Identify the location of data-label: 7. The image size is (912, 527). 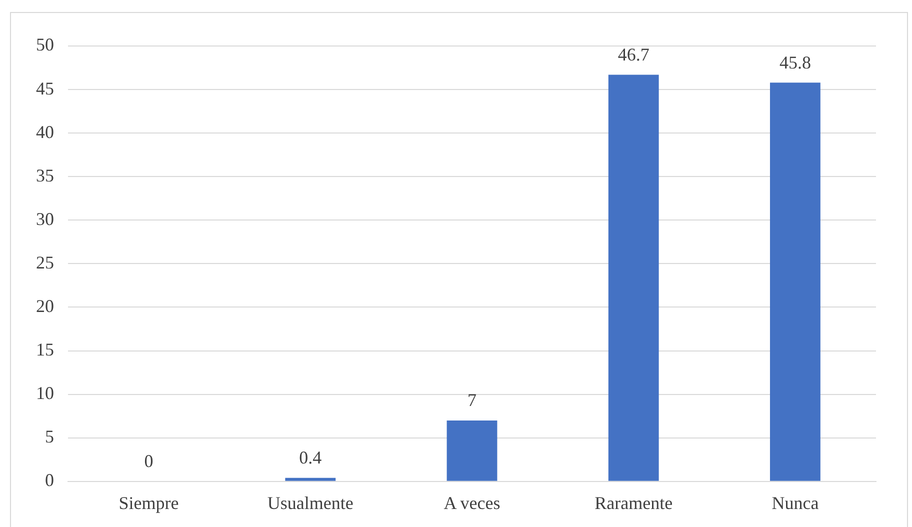
(472, 400).